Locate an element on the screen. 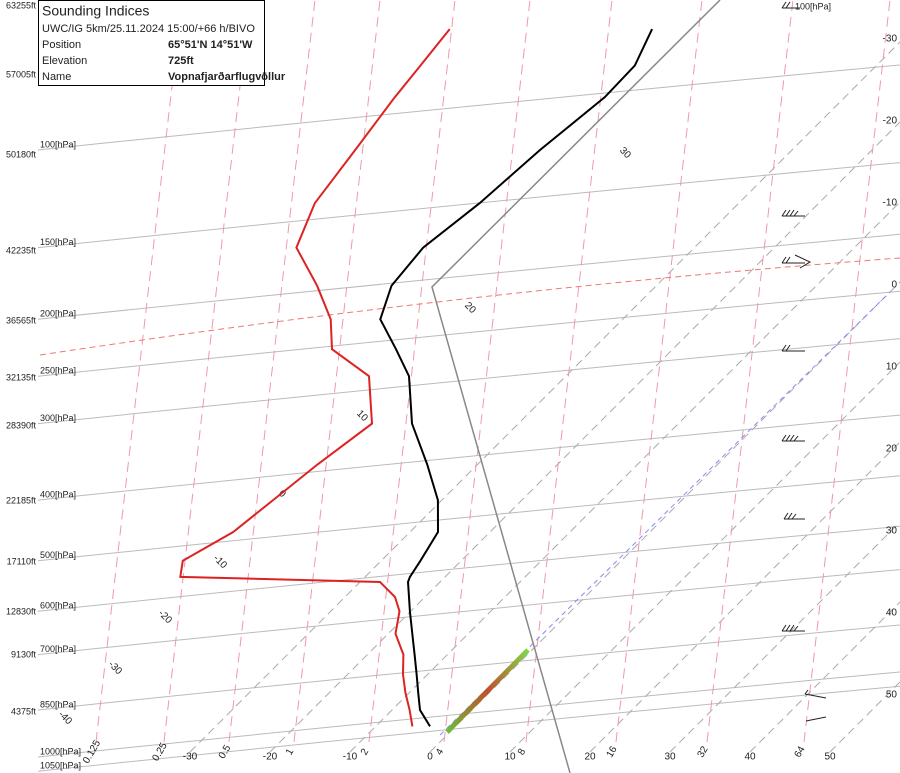 The image size is (900, 773). mixing-ratio-label: 16 is located at coordinates (612, 752).